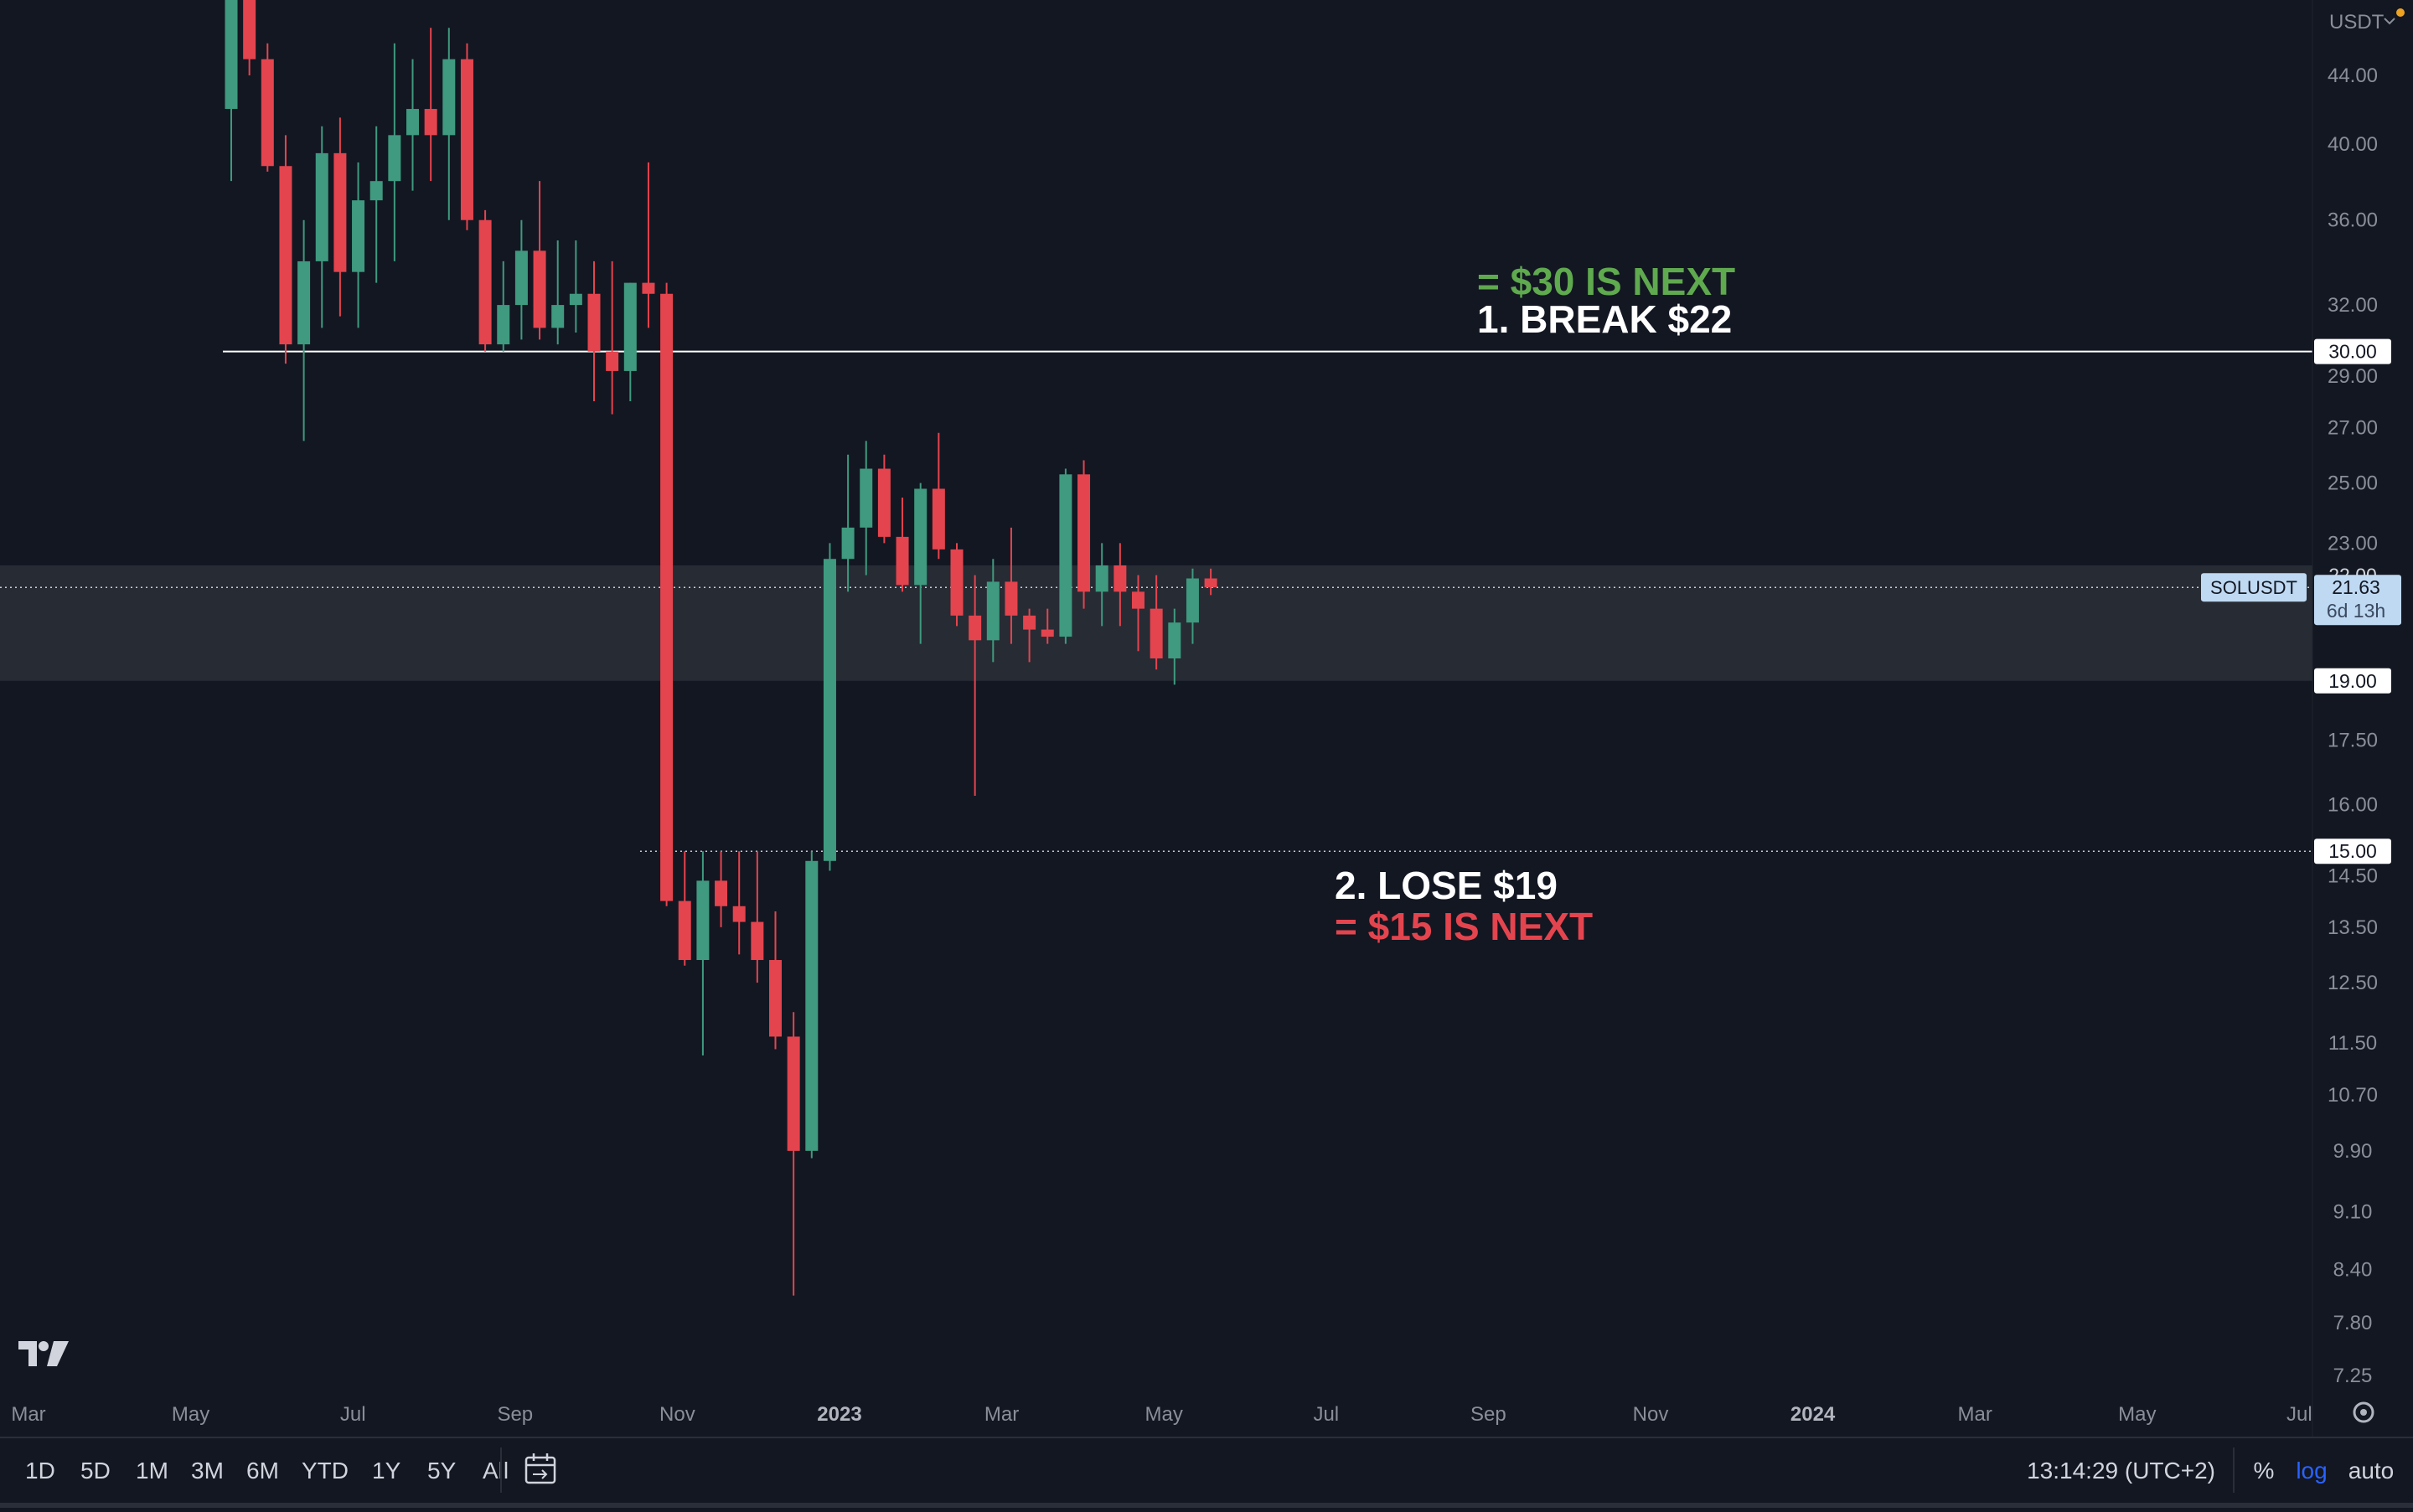 The height and width of the screenshot is (1512, 2413). What do you see at coordinates (839, 1414) in the screenshot?
I see `time-tick-label: 2023` at bounding box center [839, 1414].